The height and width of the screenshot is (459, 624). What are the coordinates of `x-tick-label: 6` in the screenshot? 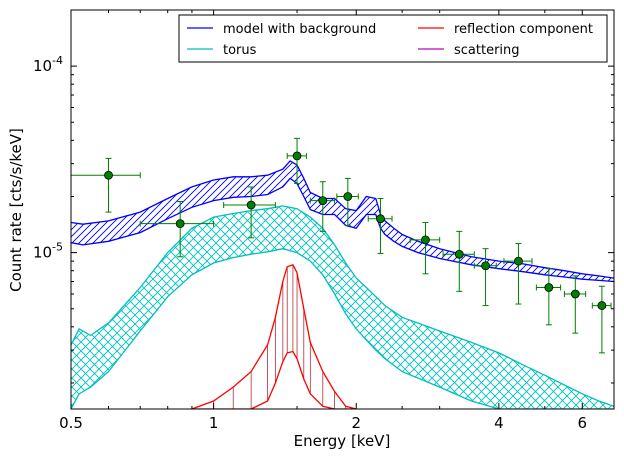 It's located at (583, 423).